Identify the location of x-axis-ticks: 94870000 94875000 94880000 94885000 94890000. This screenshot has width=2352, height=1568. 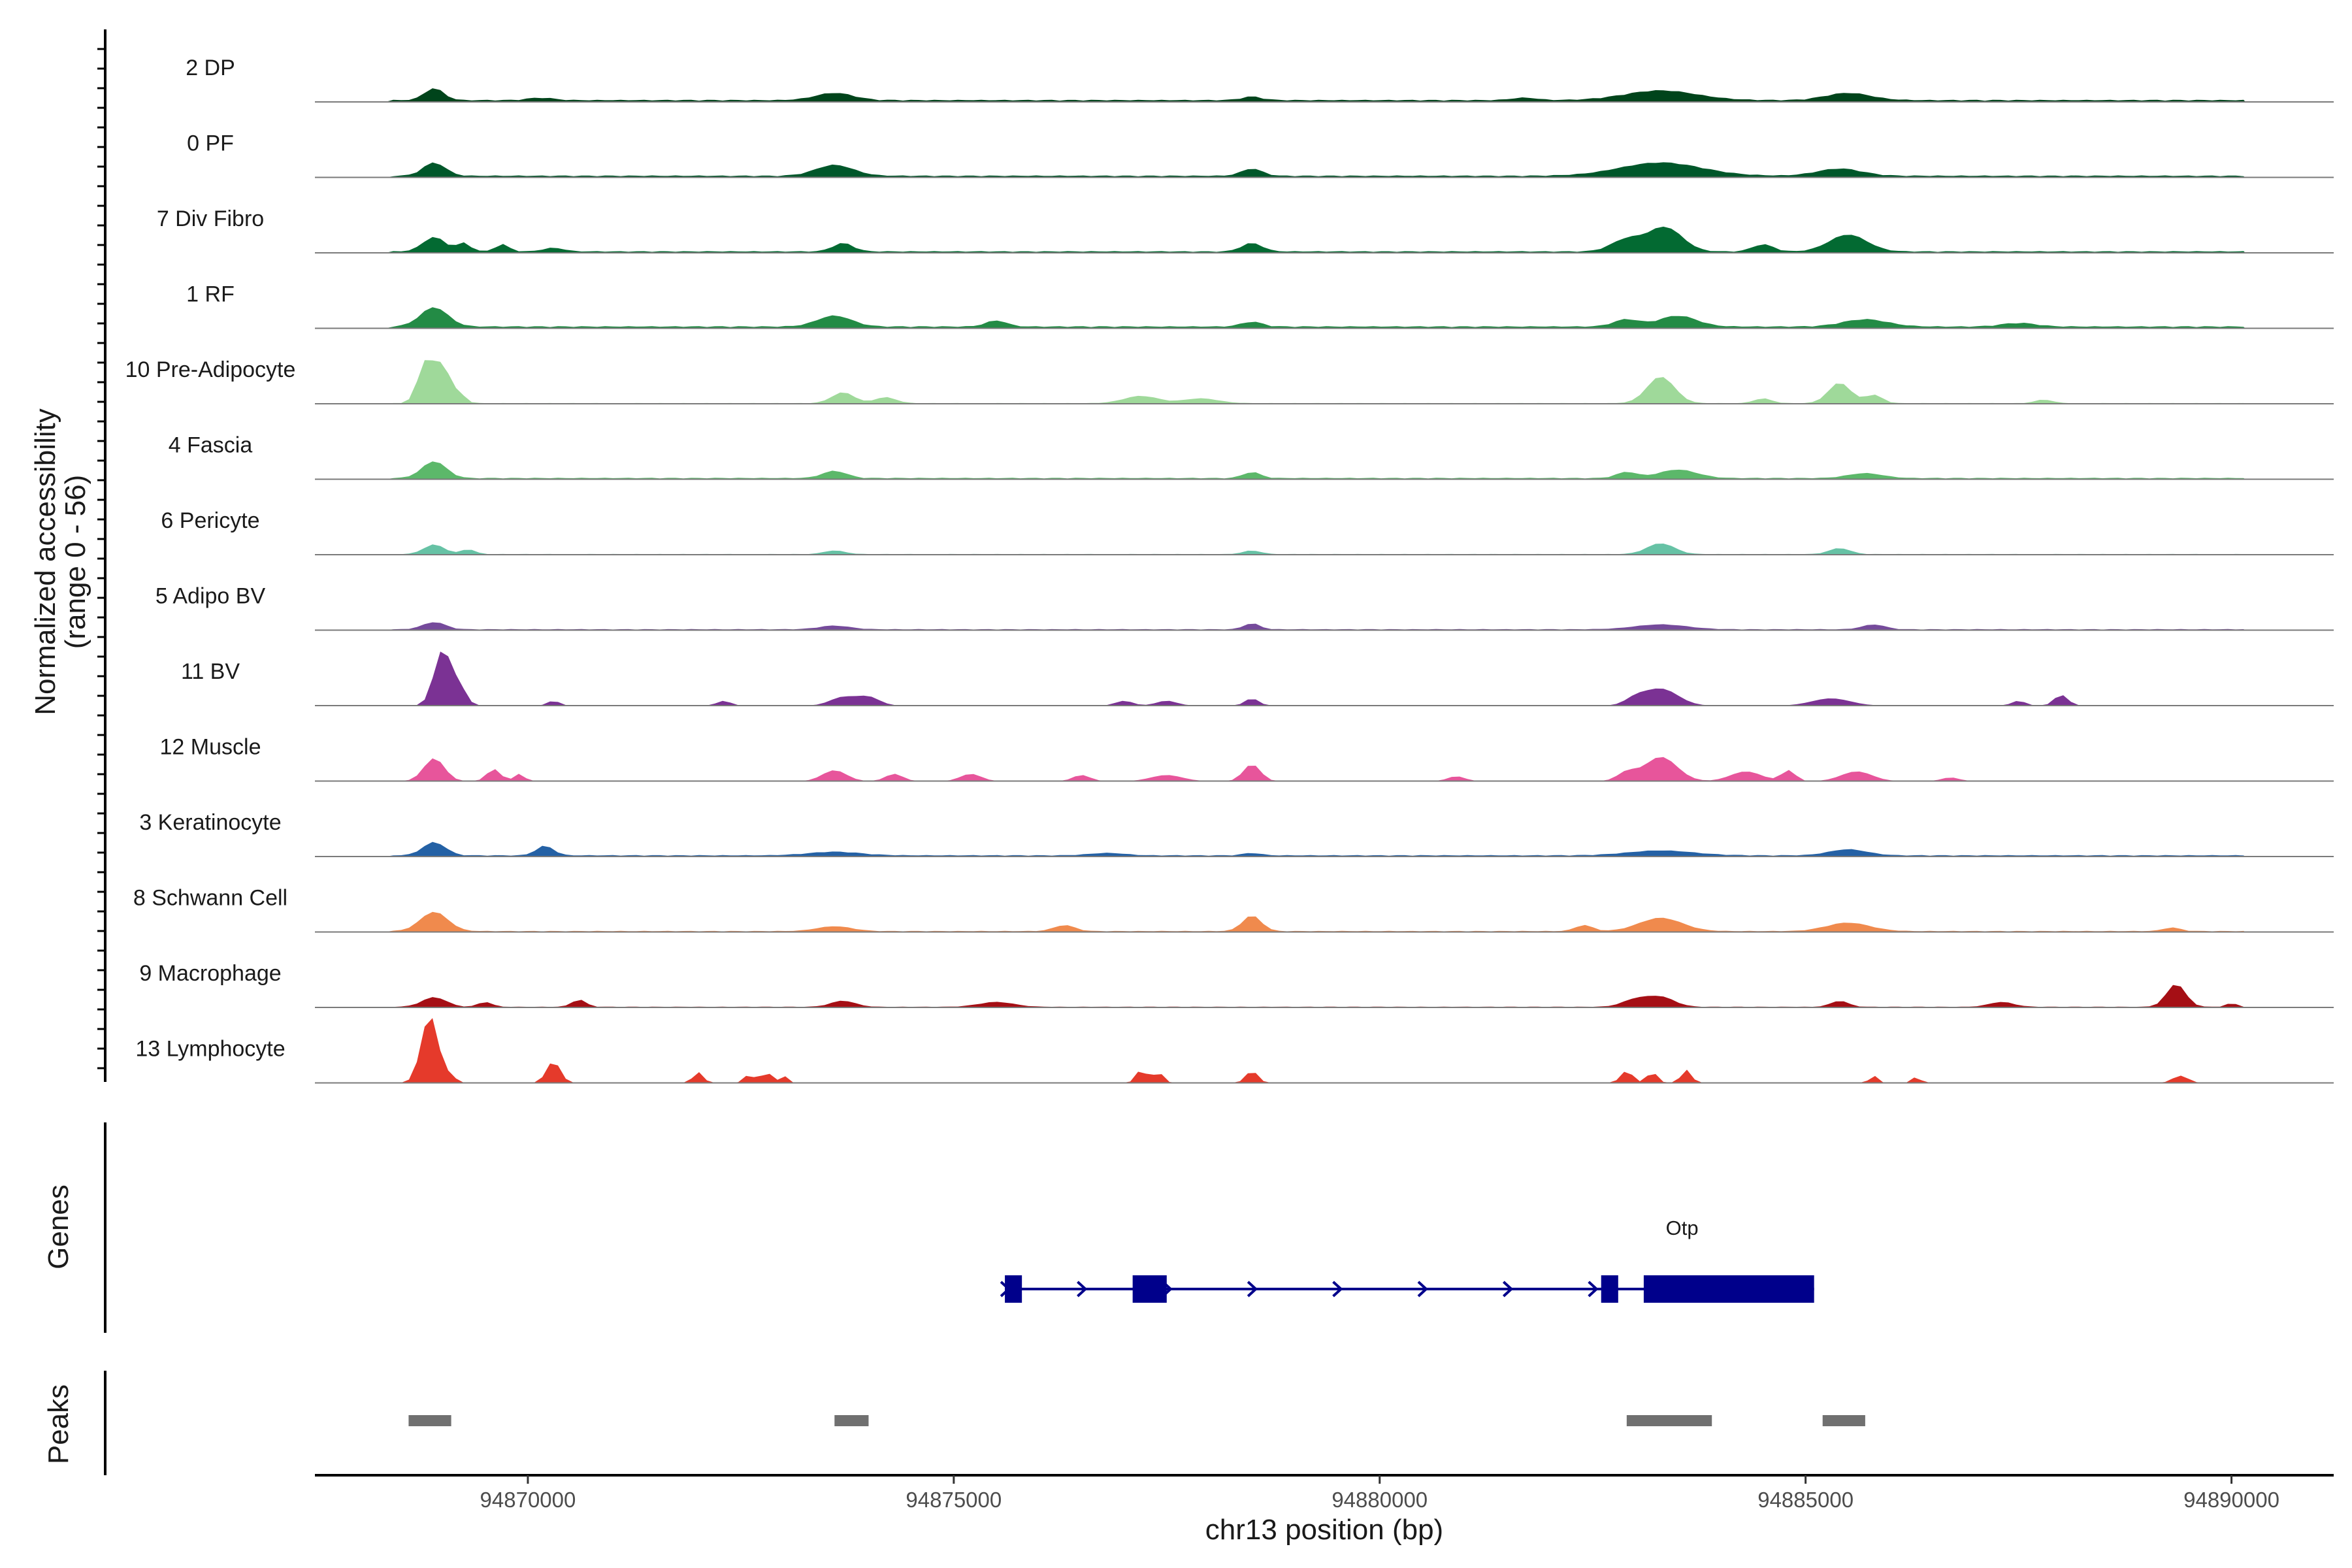
(1379, 1493).